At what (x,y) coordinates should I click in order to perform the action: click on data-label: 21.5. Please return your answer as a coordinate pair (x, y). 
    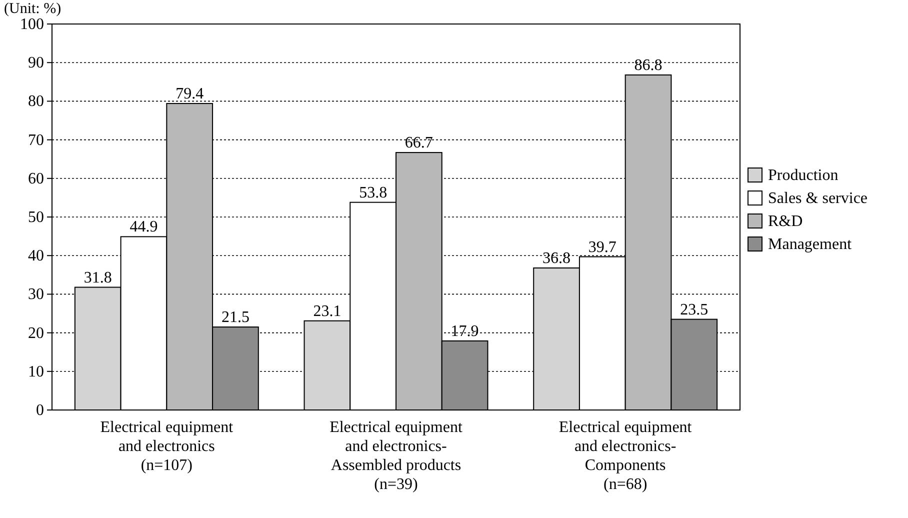
    Looking at the image, I should click on (235, 317).